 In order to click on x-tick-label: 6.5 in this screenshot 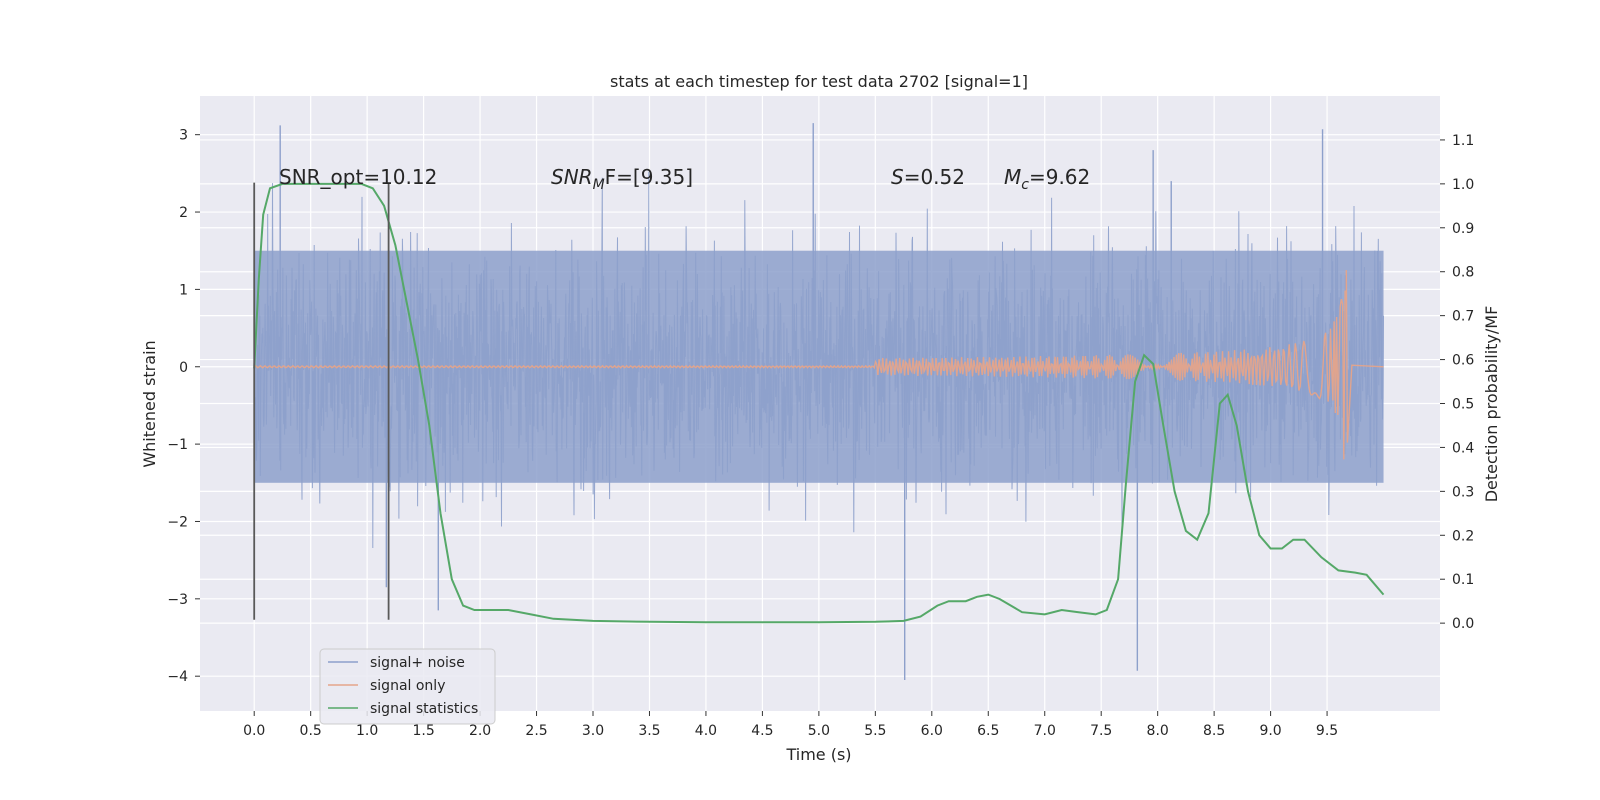, I will do `click(988, 731)`.